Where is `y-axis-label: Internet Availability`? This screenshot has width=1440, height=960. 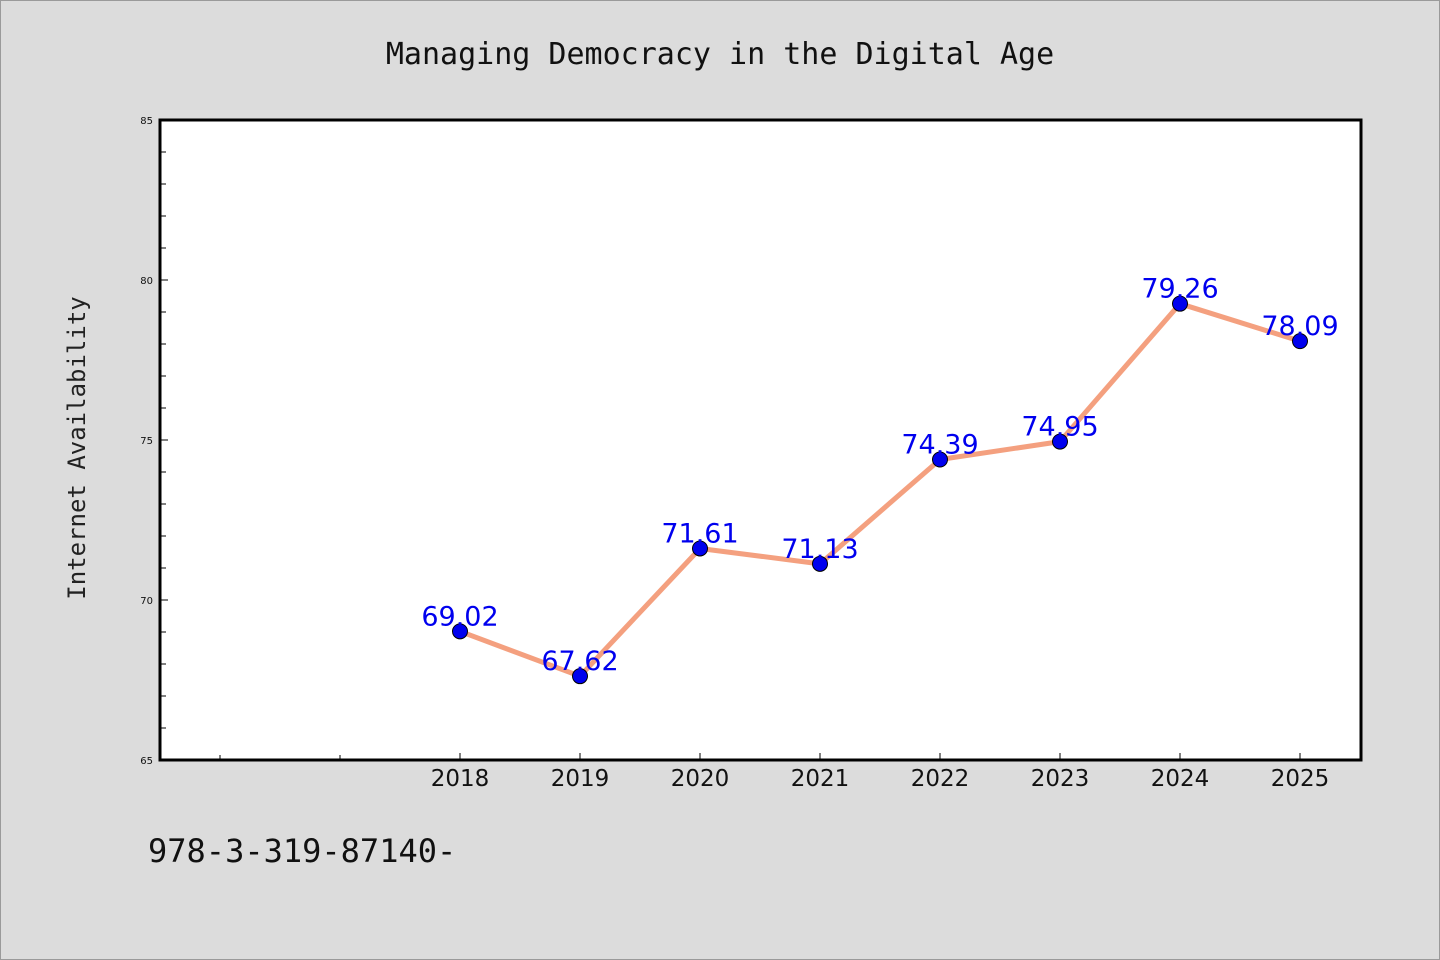 y-axis-label: Internet Availability is located at coordinates (77, 447).